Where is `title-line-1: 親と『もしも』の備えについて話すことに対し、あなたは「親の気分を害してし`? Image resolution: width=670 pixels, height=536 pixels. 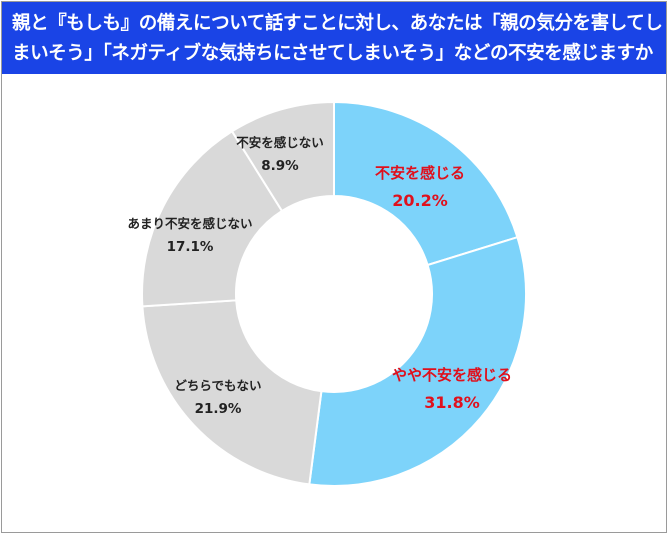 title-line-1: 親と『もしも』の備えについて話すことに対し、あなたは「親の気分を害してし is located at coordinates (337, 23).